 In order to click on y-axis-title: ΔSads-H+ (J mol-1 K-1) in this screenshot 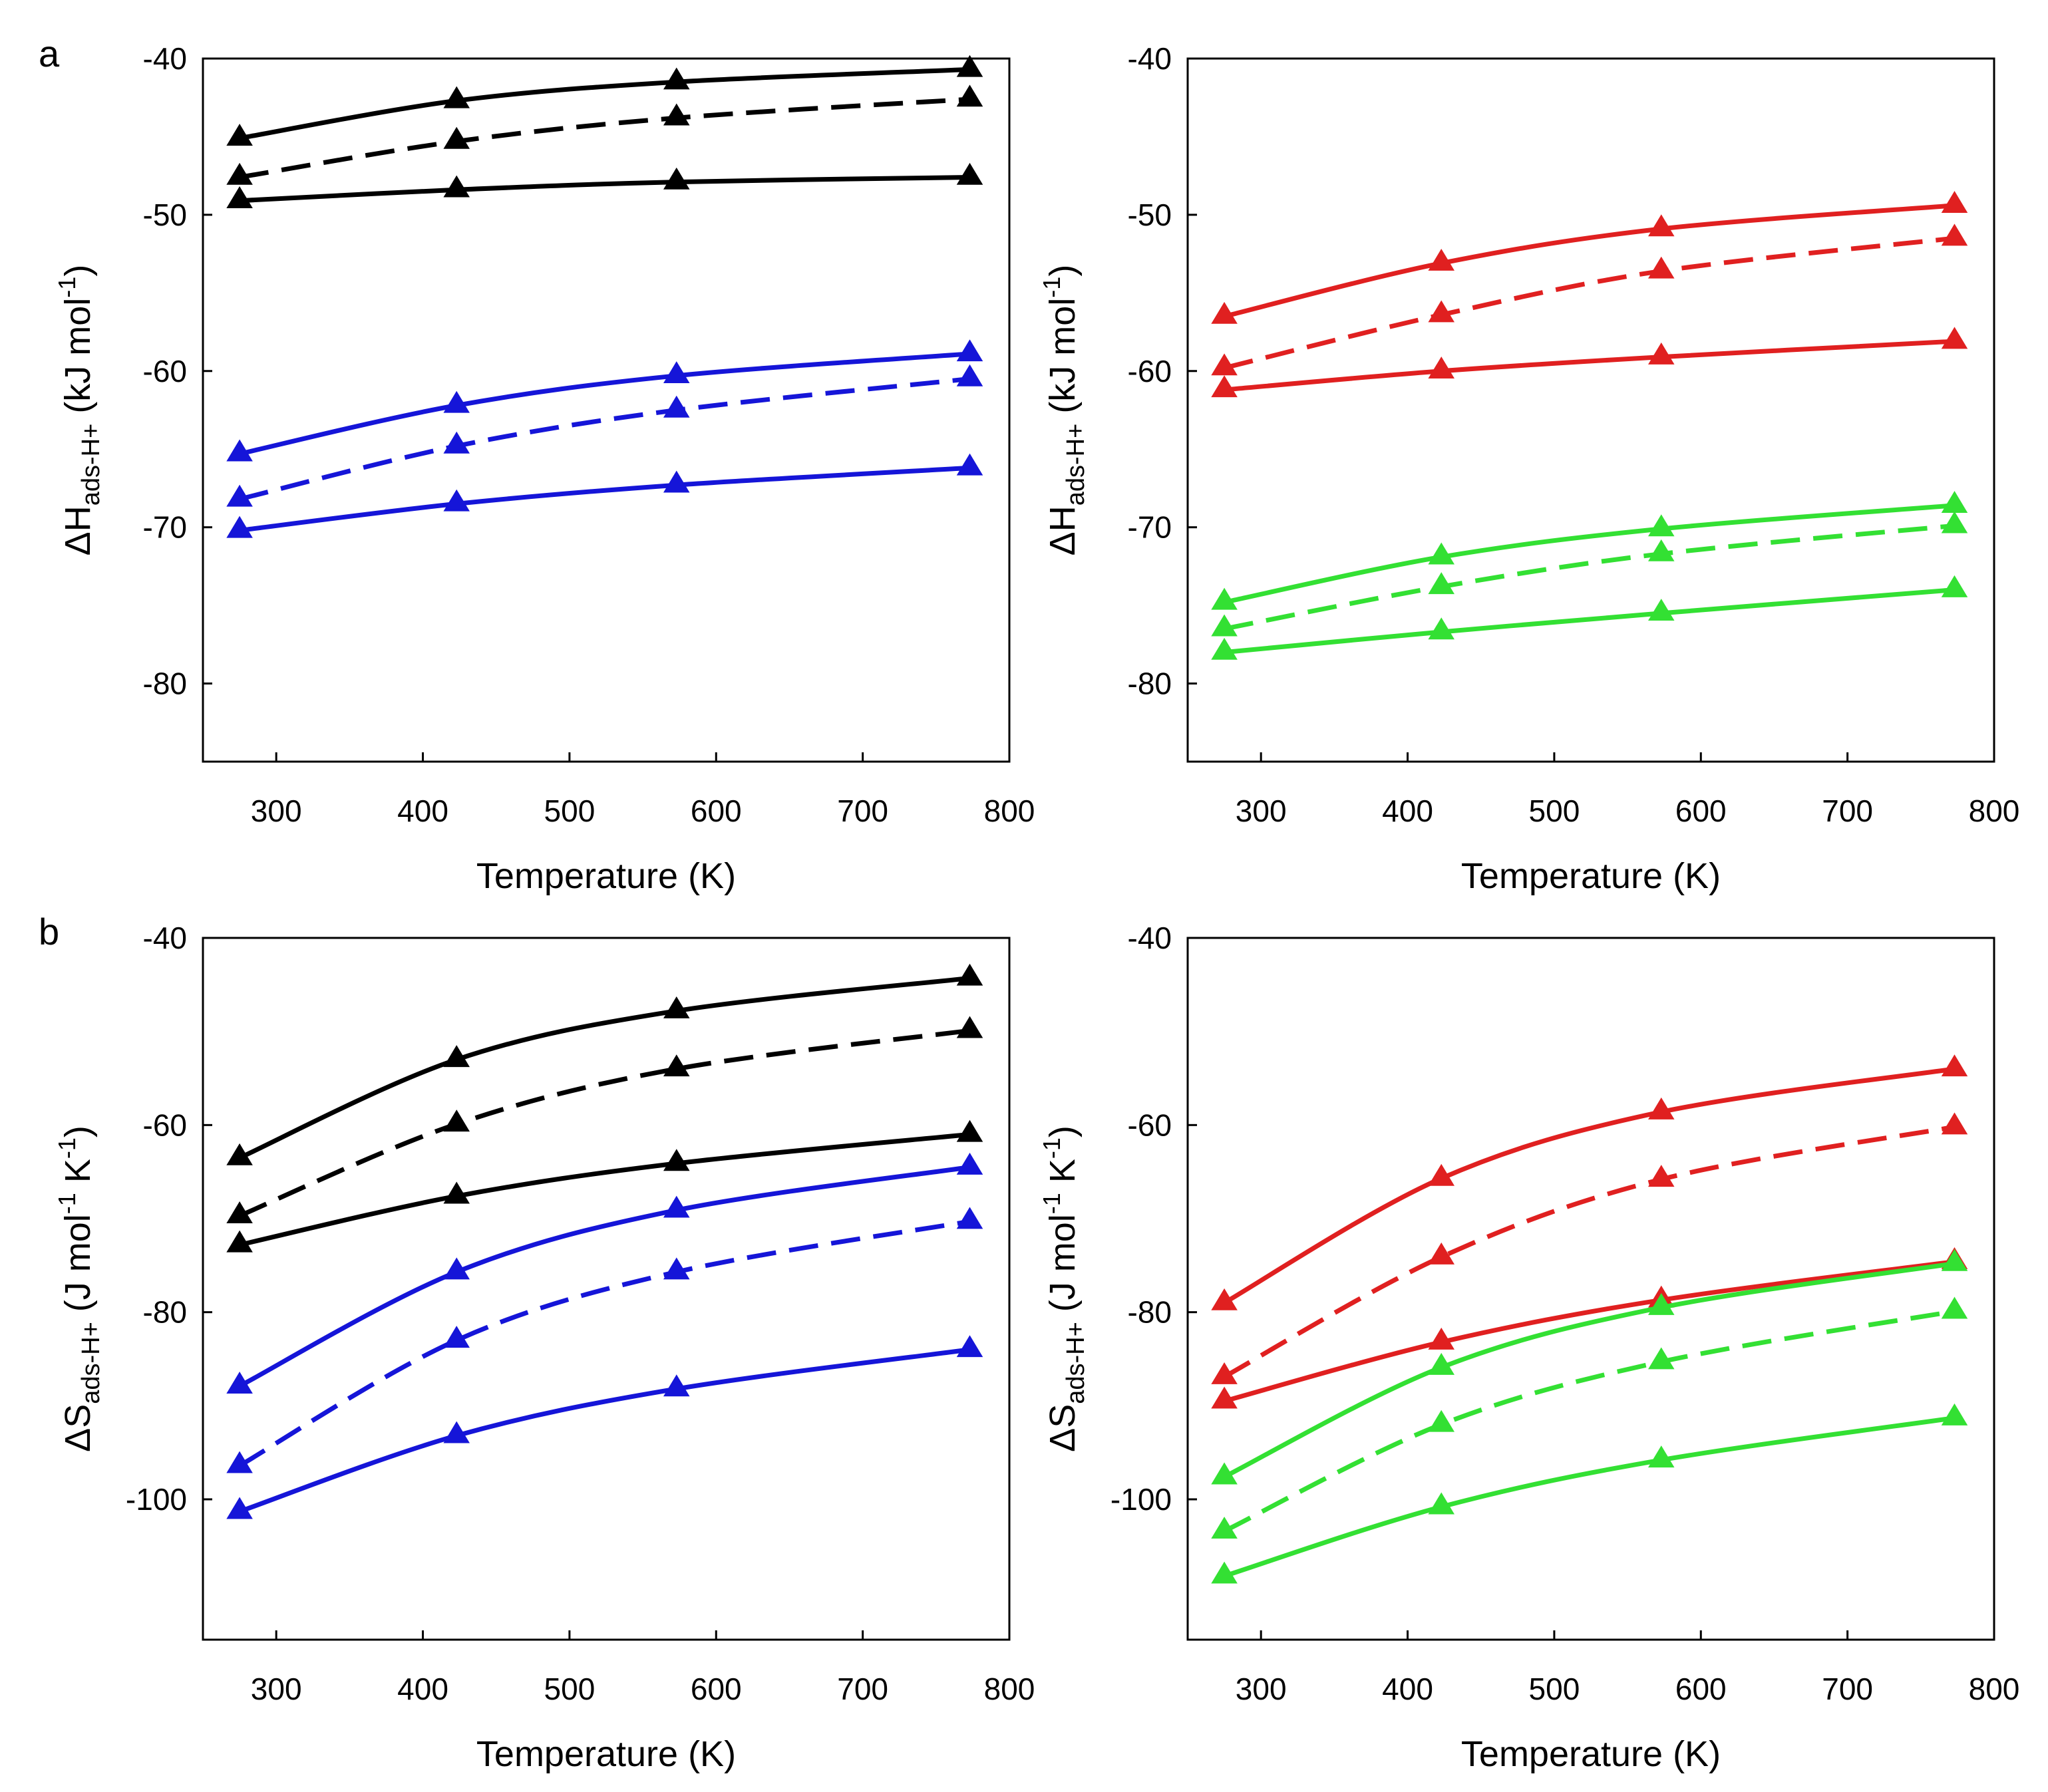, I will do `click(1064, 1288)`.